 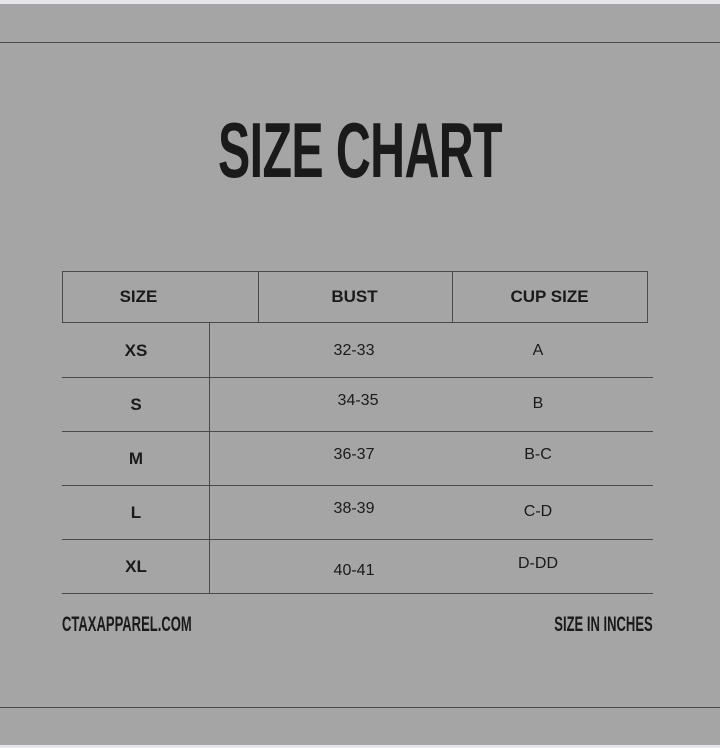 What do you see at coordinates (358, 400) in the screenshot?
I see `bust-cell: 34-35` at bounding box center [358, 400].